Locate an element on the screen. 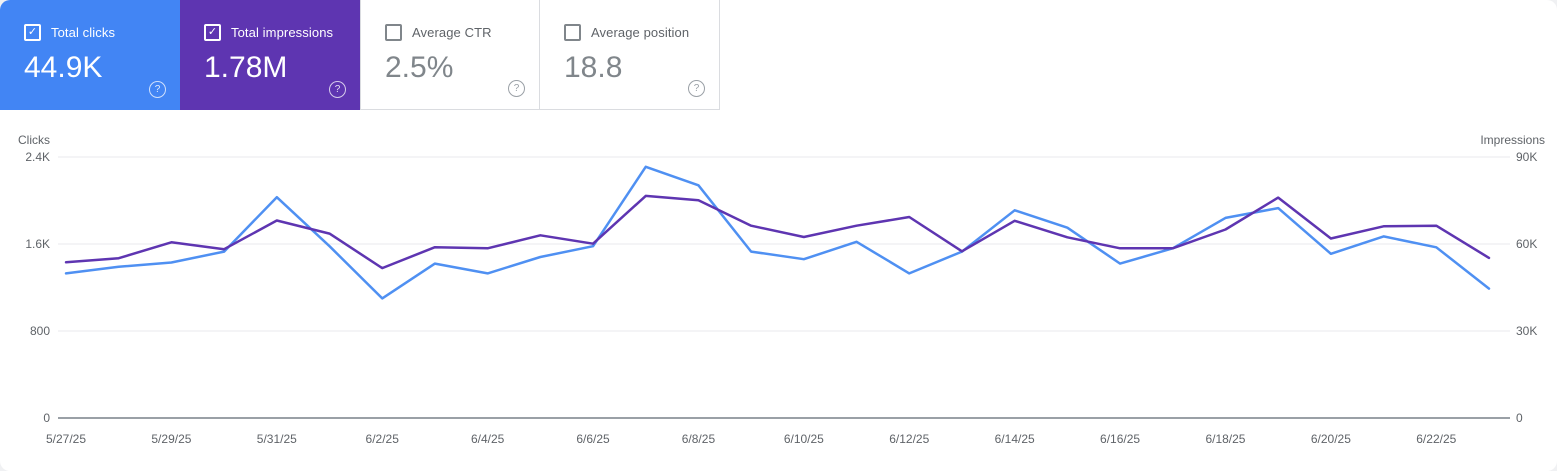 This screenshot has width=1557, height=471. metric-card-head: ✓ Total clicks is located at coordinates (90, 20).